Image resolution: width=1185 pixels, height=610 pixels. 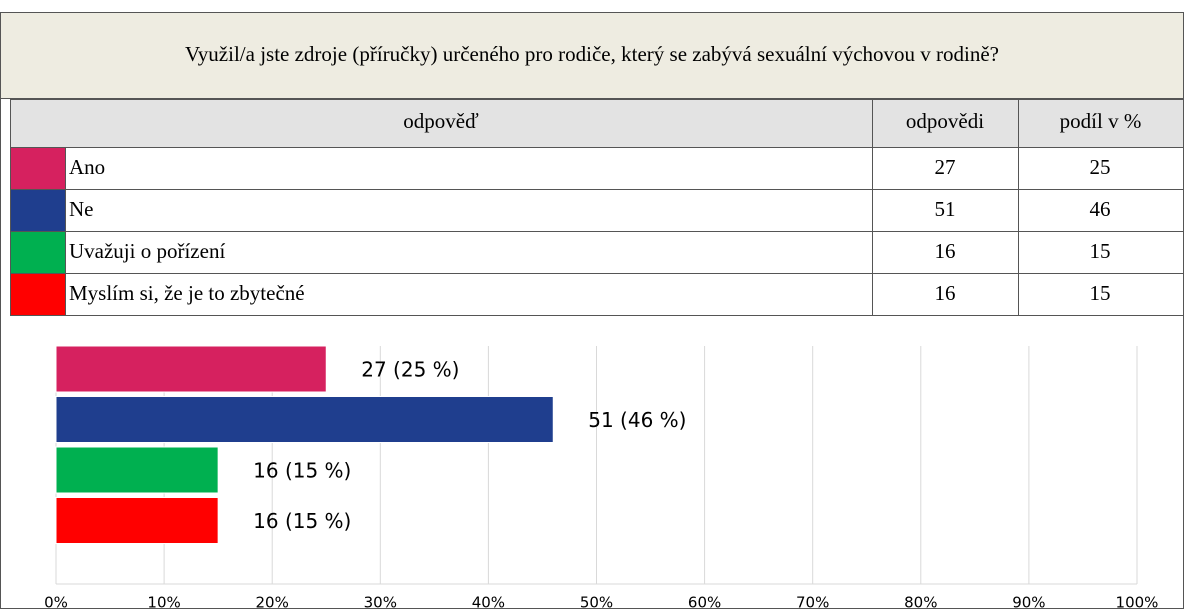 What do you see at coordinates (87, 167) in the screenshot?
I see `answer-label: Ano` at bounding box center [87, 167].